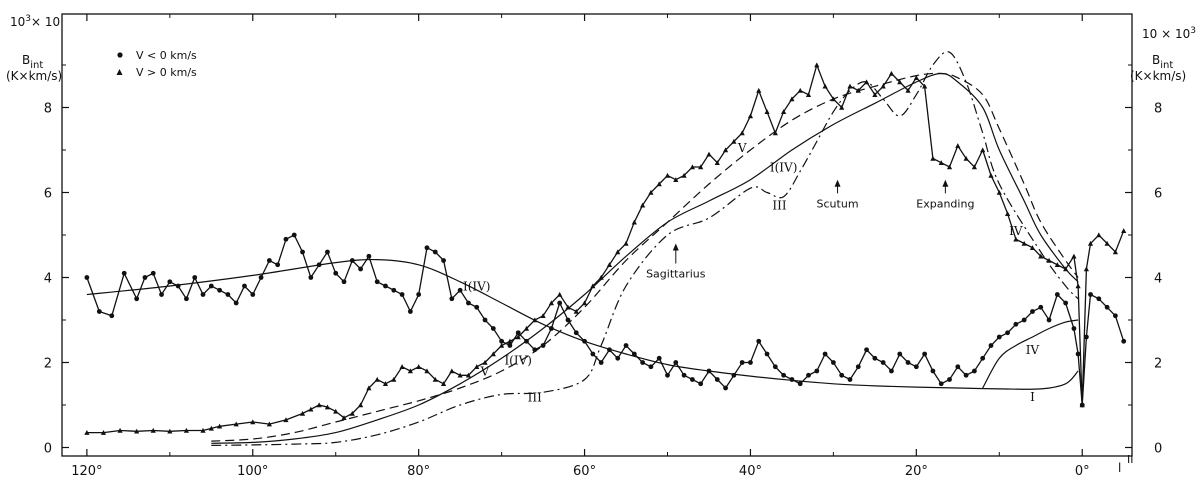  Describe the element at coordinates (676, 274) in the screenshot. I see `annotation-label: Sagittarius` at that location.